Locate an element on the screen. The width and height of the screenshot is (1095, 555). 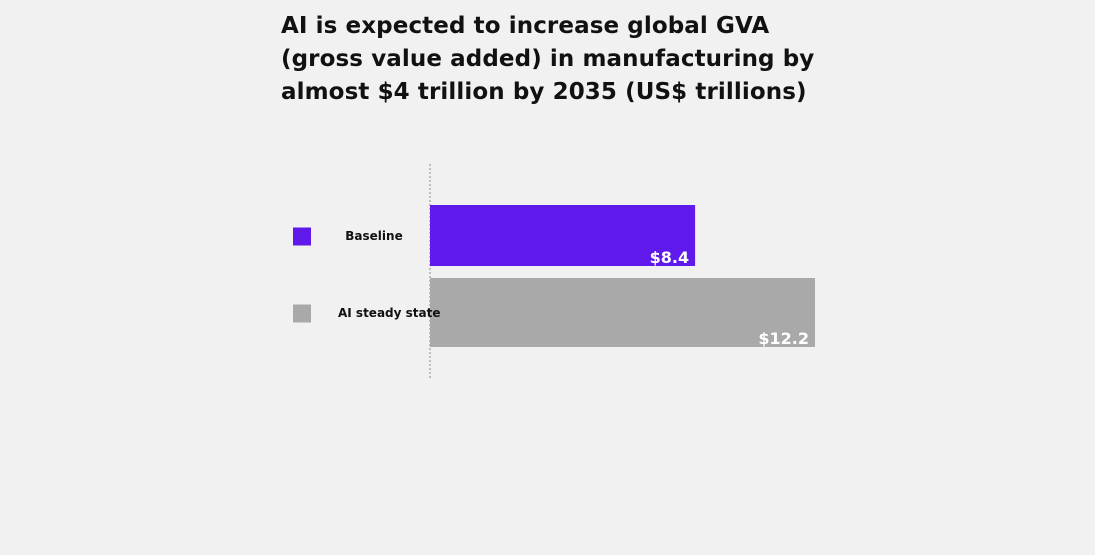
value-label-baseline: $8.4 is located at coordinates (669, 257).